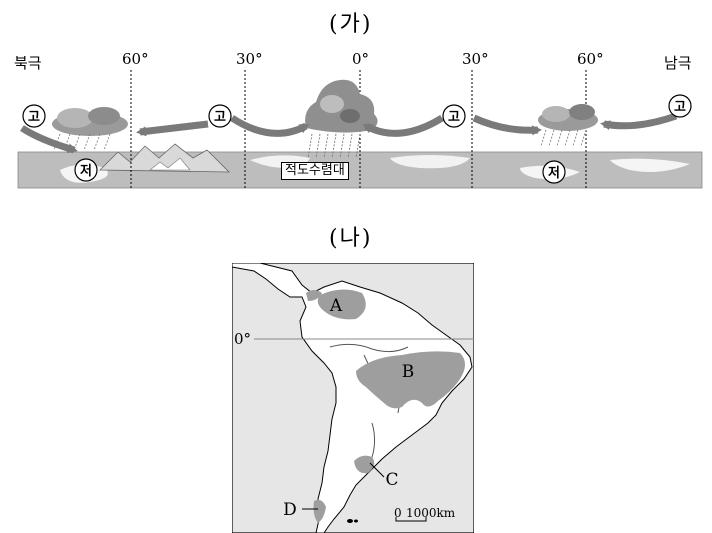 This screenshot has width=712, height=533. I want to click on arrow-polar-north, so click(49, 139).